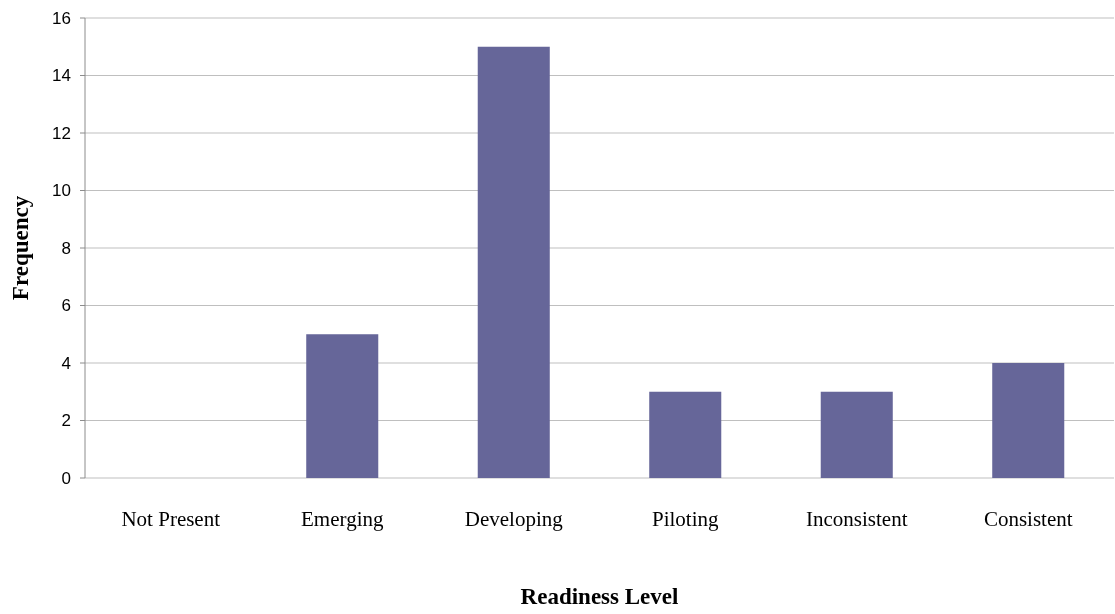  I want to click on y-tick-label: 12, so click(61, 133).